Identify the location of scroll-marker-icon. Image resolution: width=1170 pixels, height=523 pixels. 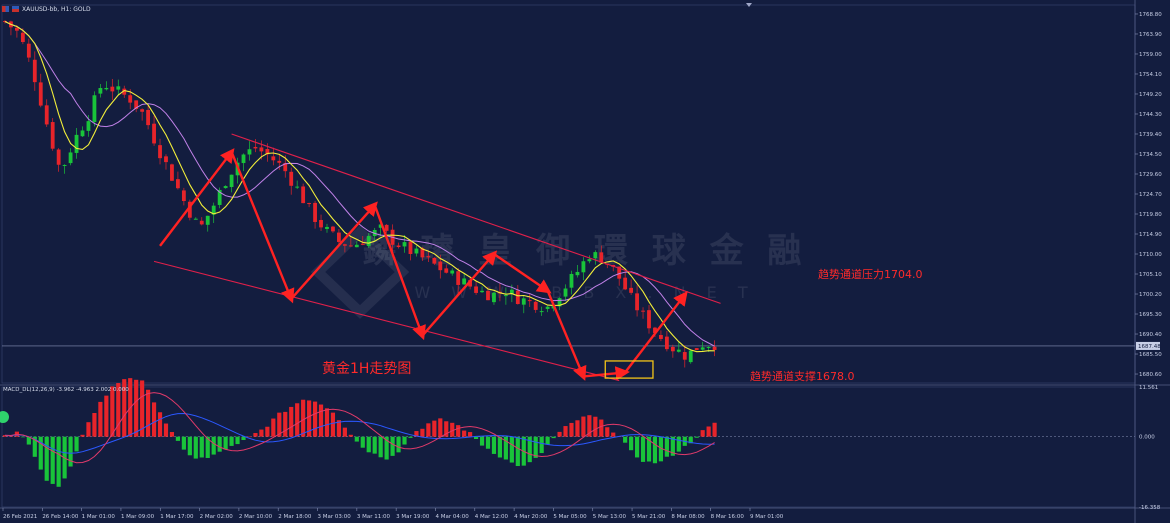
(749, 5).